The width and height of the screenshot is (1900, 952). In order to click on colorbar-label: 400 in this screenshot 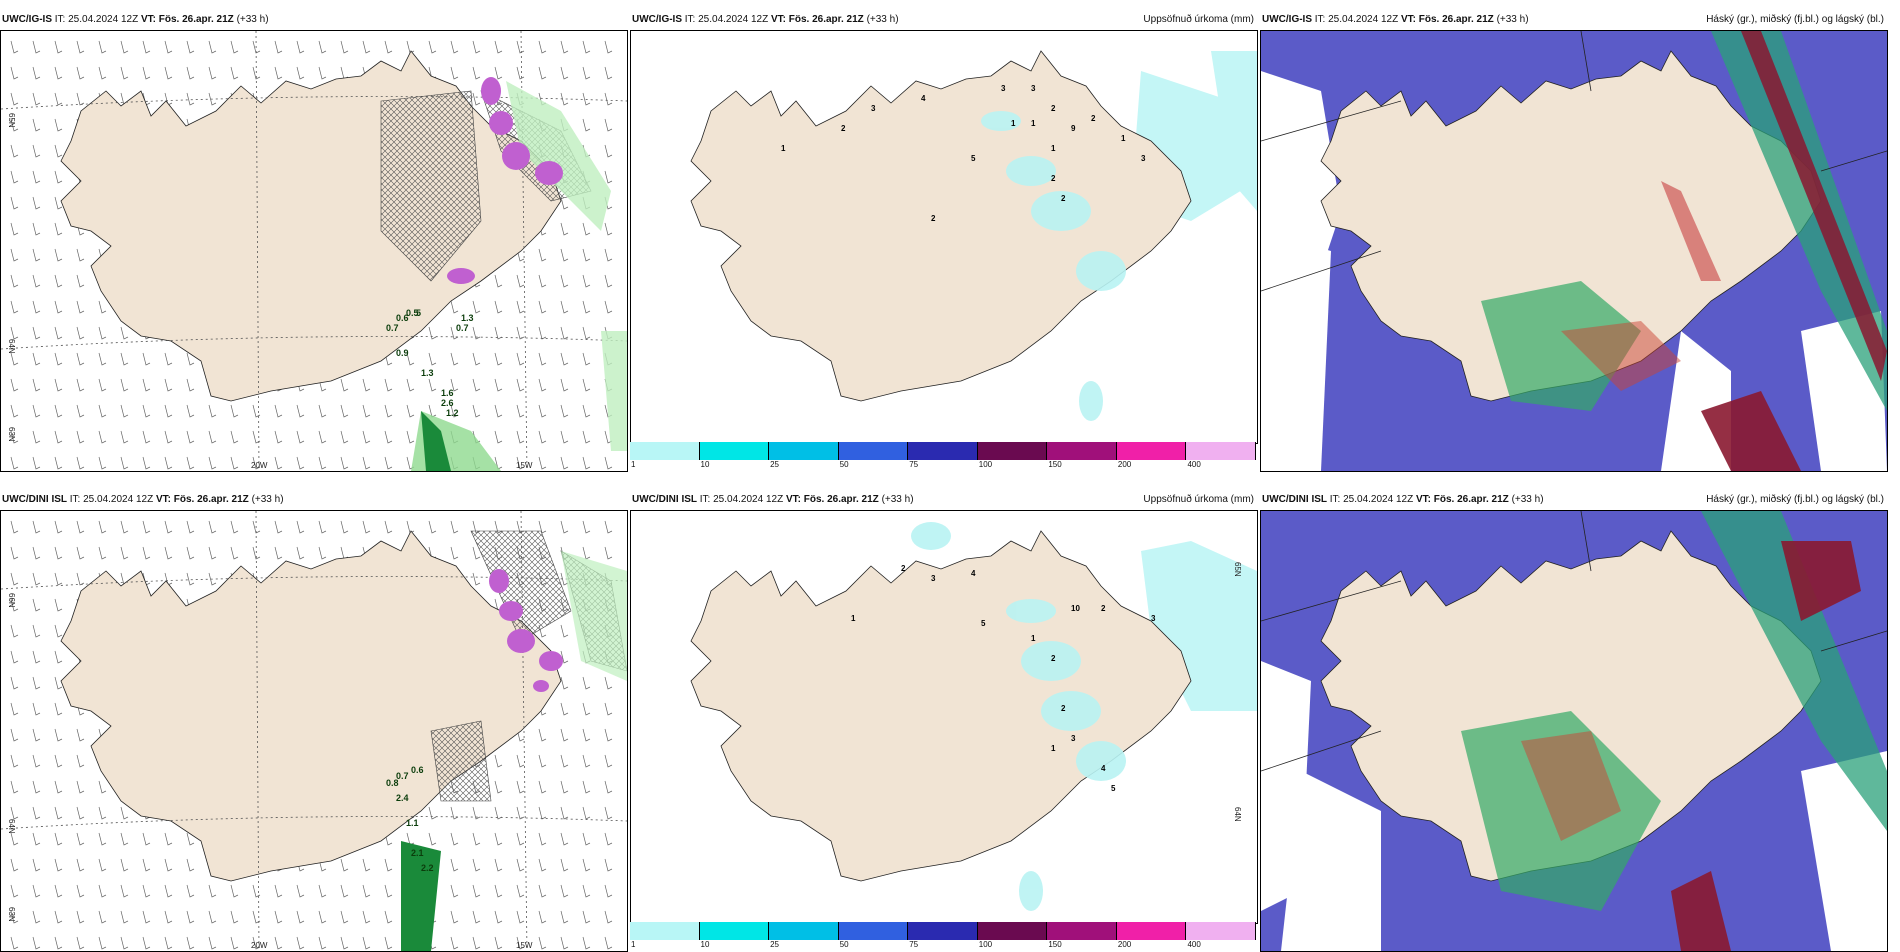, I will do `click(1194, 944)`.